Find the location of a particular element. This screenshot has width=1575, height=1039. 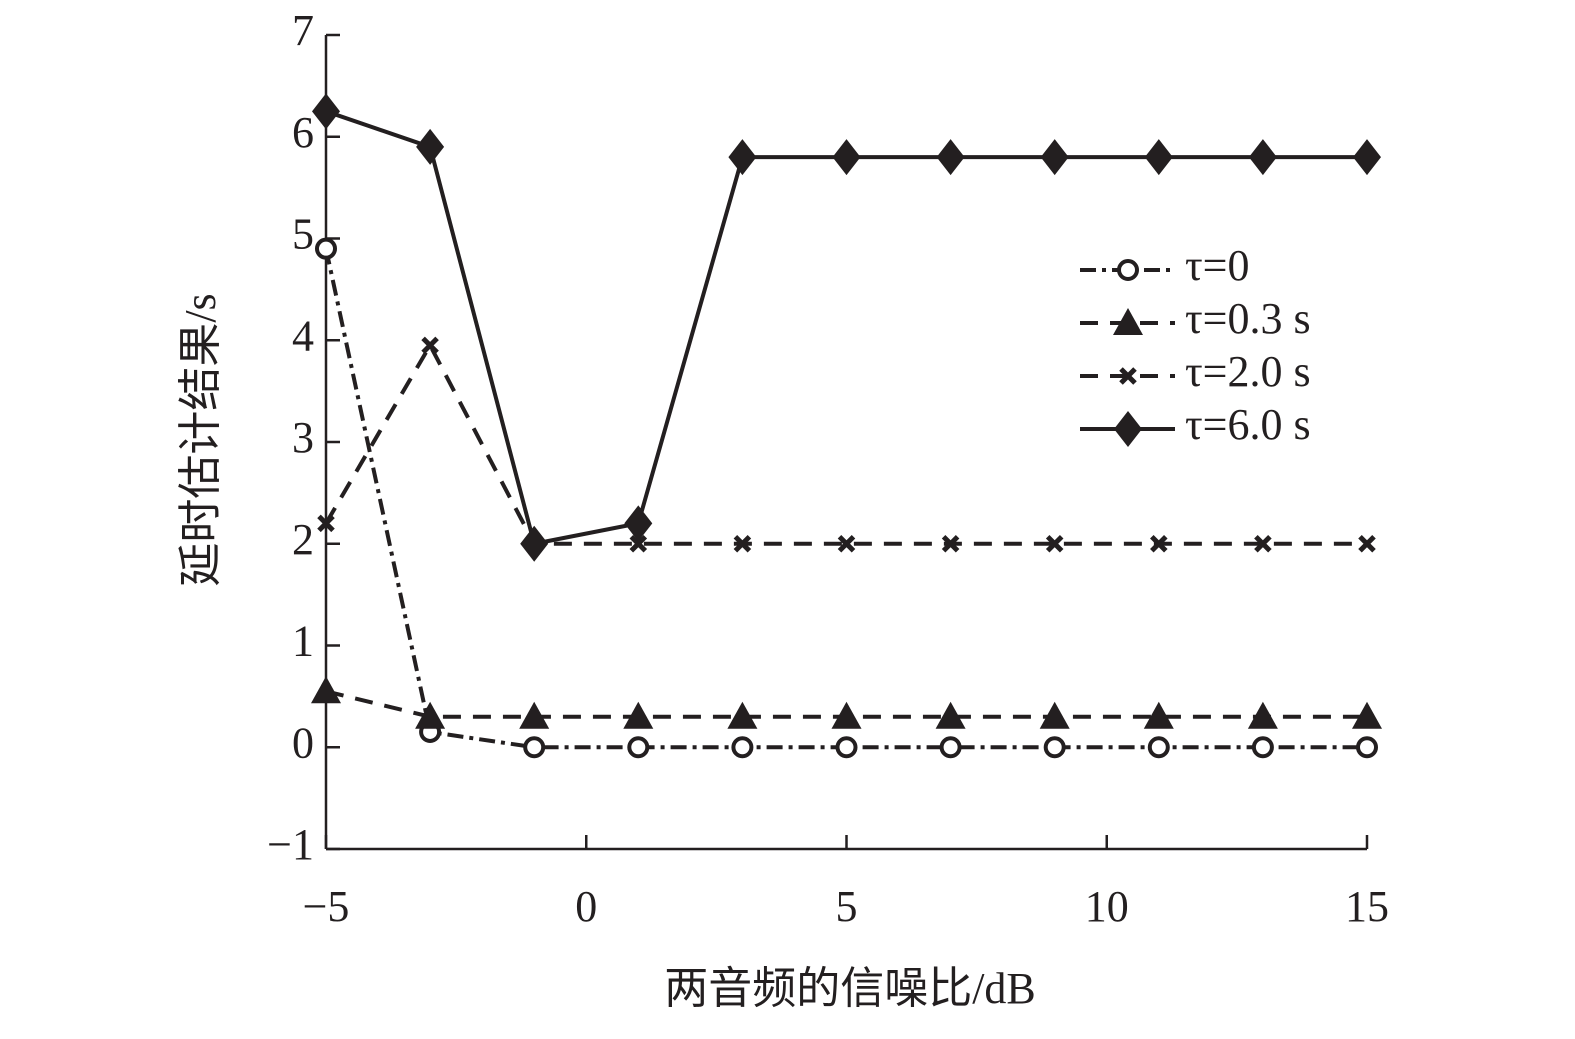

y-tick-label: 7 is located at coordinates (303, 30).